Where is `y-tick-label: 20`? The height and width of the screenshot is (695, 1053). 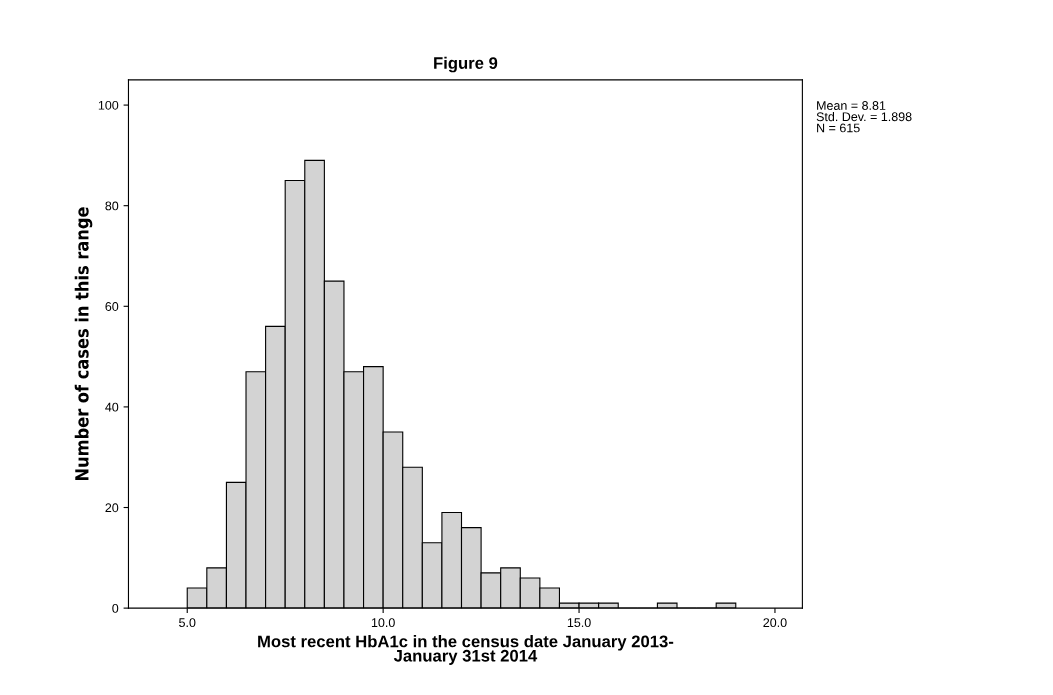
y-tick-label: 20 is located at coordinates (112, 508).